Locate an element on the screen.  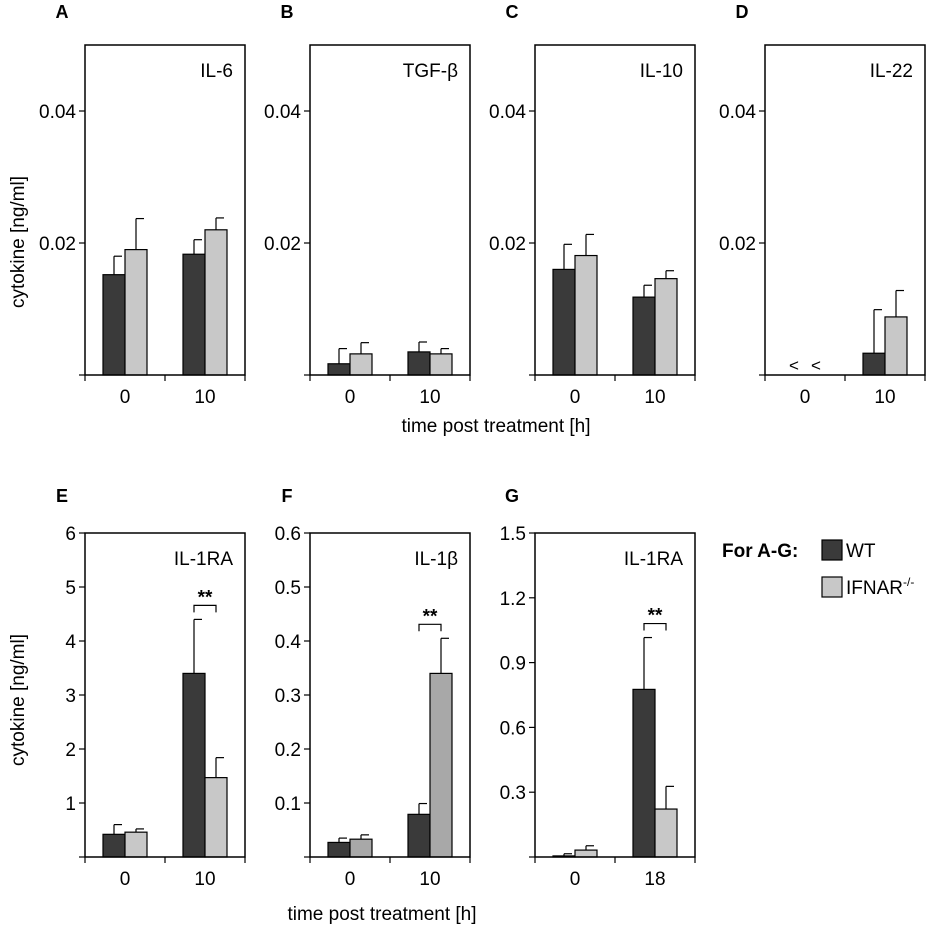
panel-b-xtick-label: 10 is located at coordinates (429, 397).